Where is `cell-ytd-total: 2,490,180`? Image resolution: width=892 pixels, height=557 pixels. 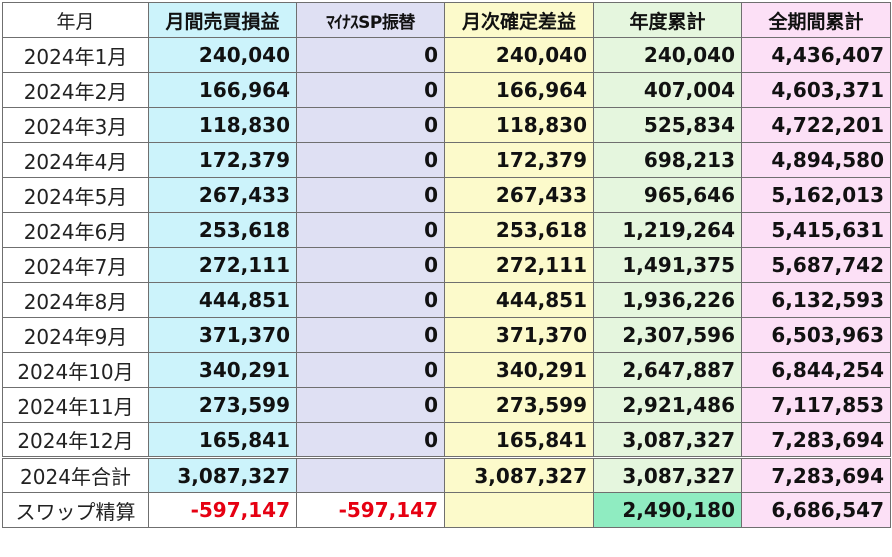
cell-ytd-total: 2,490,180 is located at coordinates (667, 510).